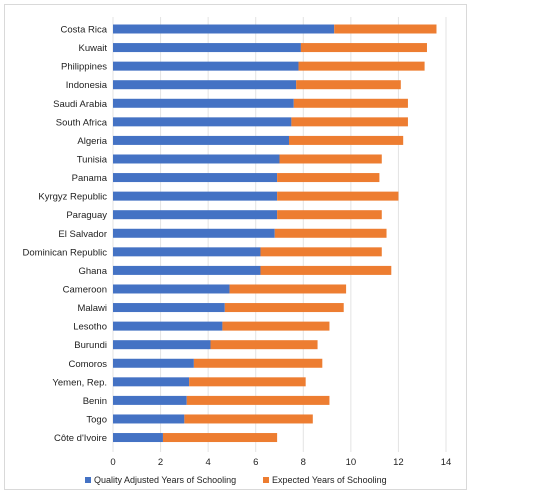  What do you see at coordinates (90, 345) in the screenshot?
I see `category-label: Burundi` at bounding box center [90, 345].